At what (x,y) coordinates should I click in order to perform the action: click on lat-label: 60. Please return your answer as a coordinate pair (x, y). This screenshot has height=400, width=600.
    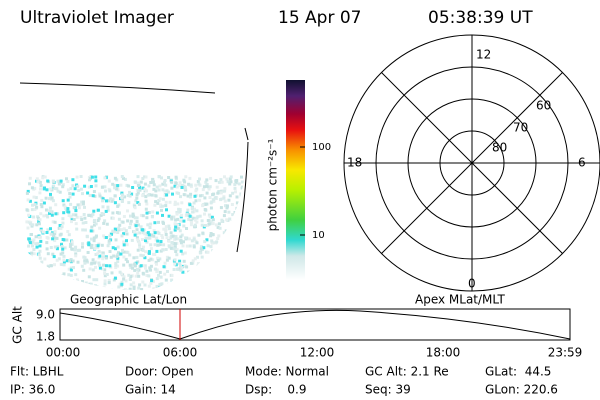
    Looking at the image, I should click on (543, 106).